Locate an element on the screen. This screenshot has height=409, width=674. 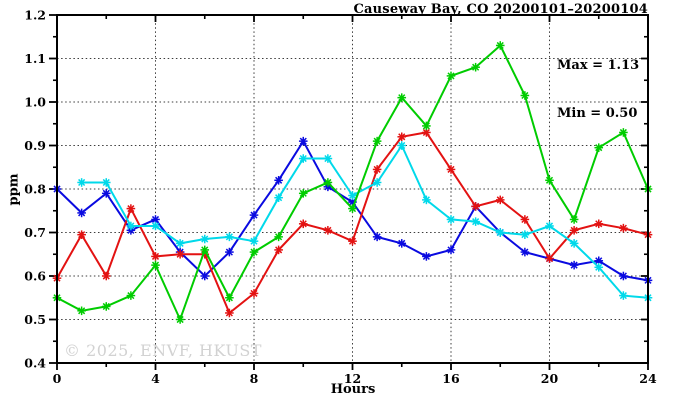
x-axis-label: Hours is located at coordinates (353, 389).